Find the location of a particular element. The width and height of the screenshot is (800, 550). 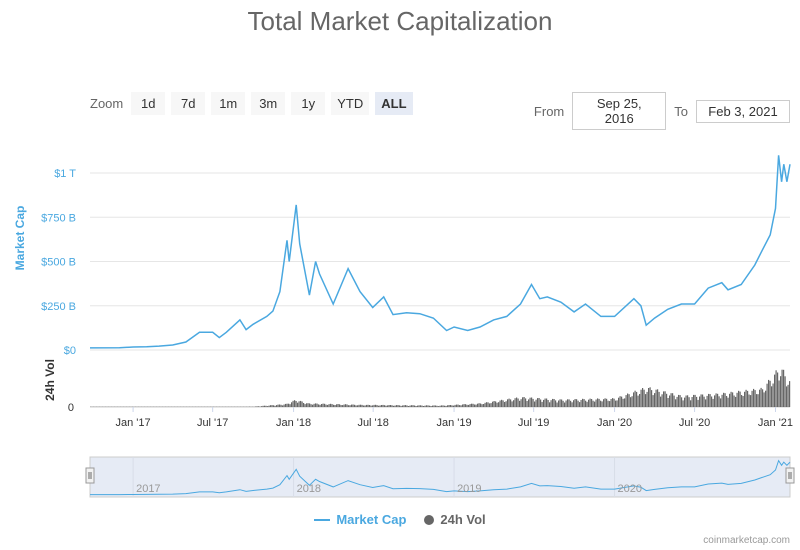

legend-market-cap: Market Cap is located at coordinates (360, 519).